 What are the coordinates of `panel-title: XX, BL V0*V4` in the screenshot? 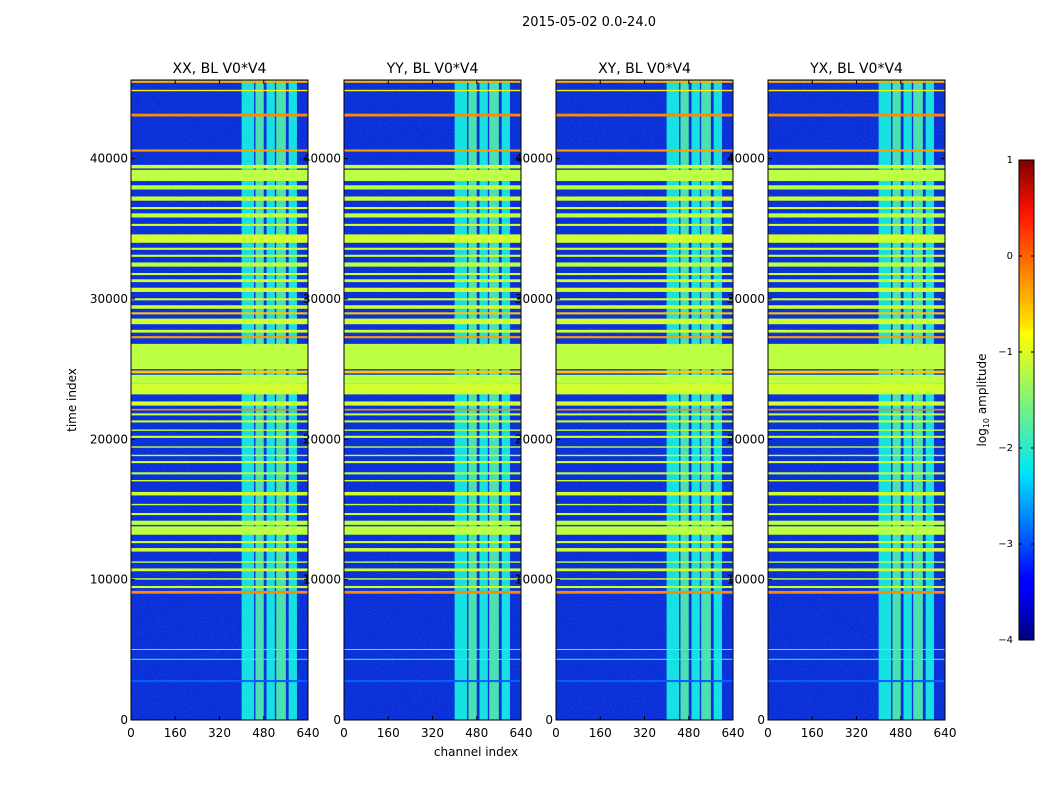 It's located at (220, 69).